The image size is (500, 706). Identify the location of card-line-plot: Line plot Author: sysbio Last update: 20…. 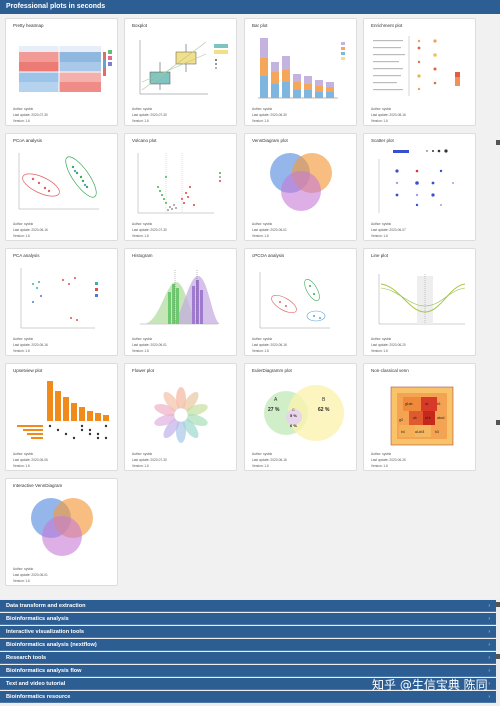
(419, 302).